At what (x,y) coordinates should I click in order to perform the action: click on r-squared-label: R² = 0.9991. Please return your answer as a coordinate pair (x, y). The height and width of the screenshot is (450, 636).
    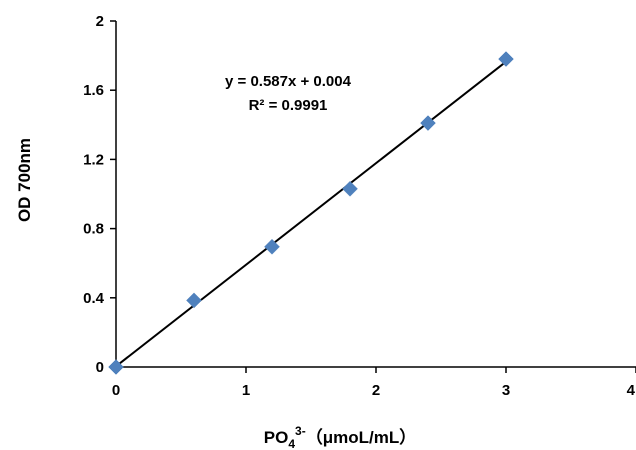
    Looking at the image, I should click on (288, 105).